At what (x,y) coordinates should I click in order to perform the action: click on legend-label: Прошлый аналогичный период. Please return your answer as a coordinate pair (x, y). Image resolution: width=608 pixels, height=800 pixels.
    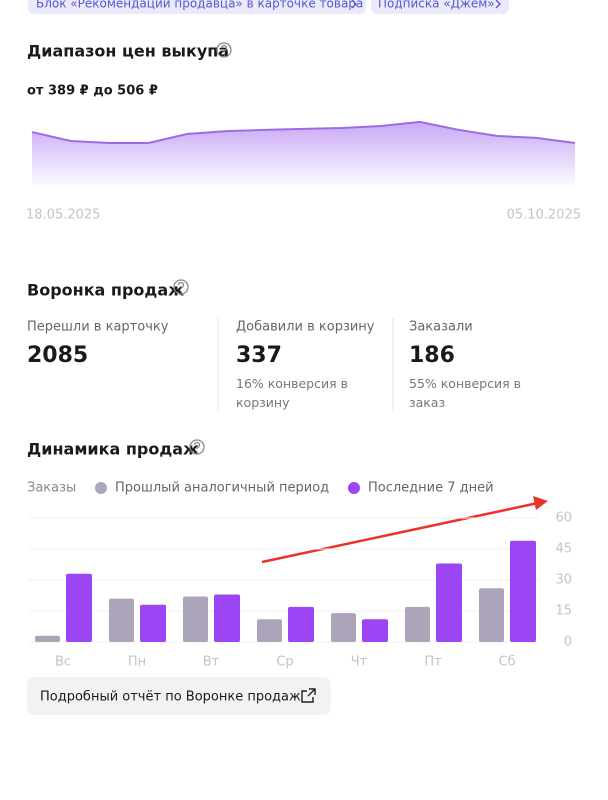
    Looking at the image, I should click on (222, 488).